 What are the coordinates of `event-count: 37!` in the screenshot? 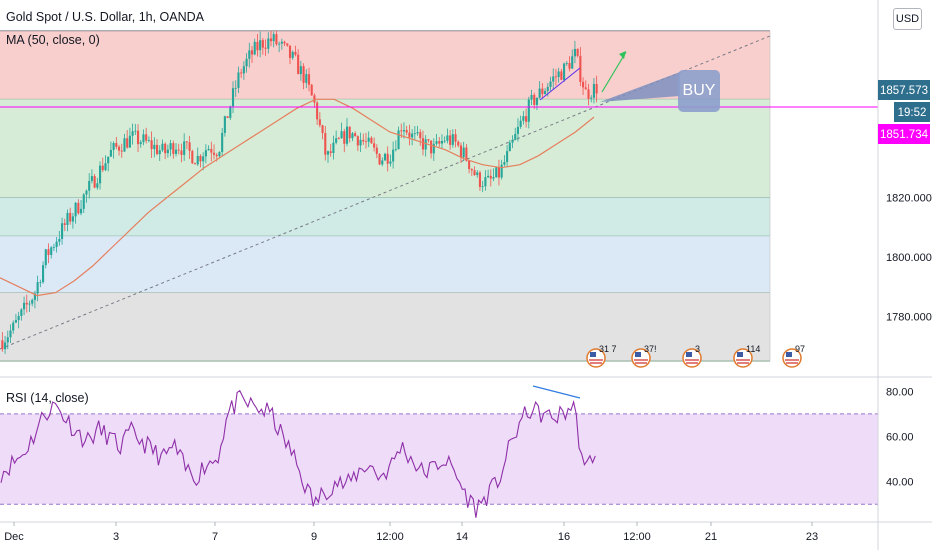 It's located at (650, 349).